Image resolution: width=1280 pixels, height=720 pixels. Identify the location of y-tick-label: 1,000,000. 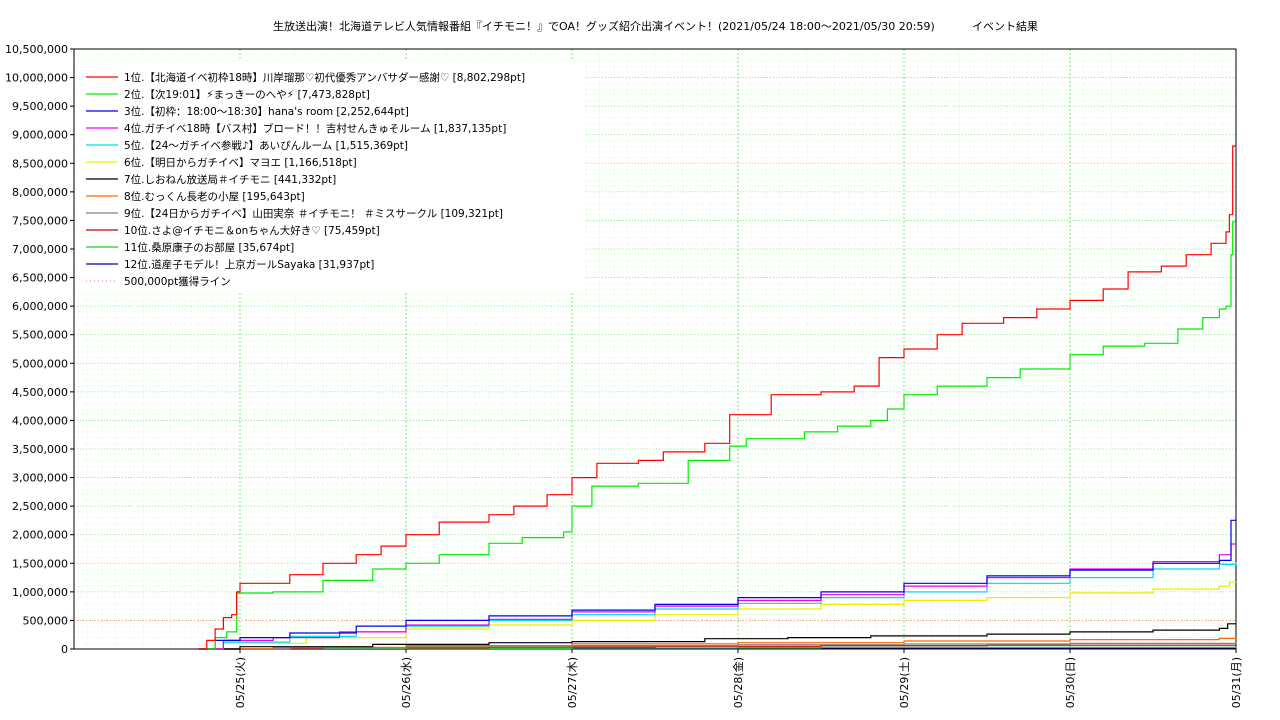
(40, 592).